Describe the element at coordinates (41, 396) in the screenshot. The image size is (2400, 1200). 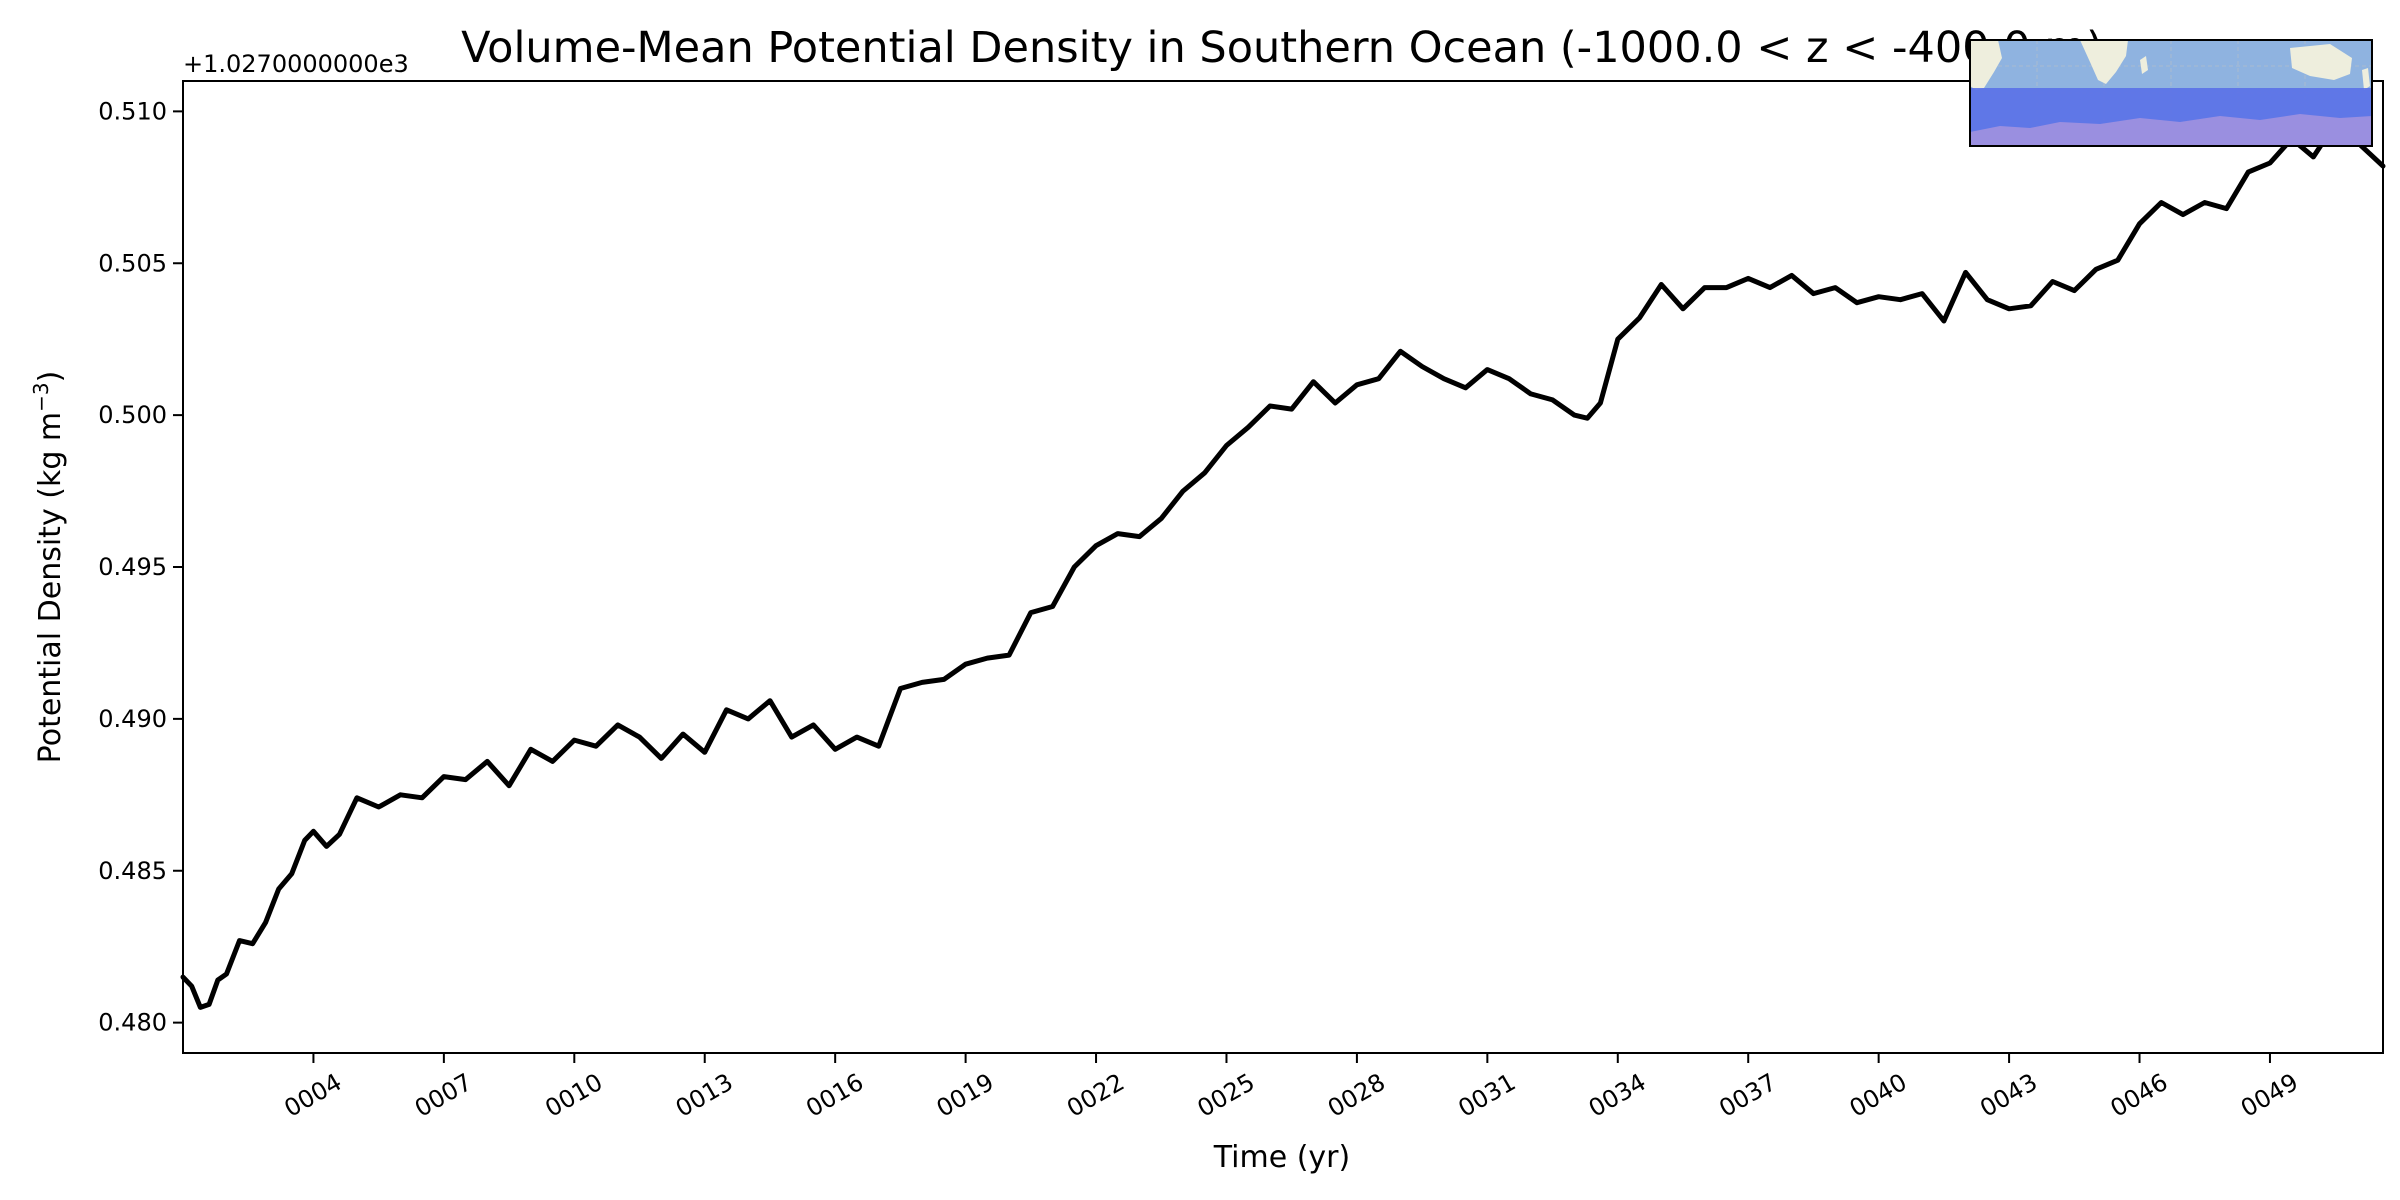
I see `y-axis-label-superscript: −3` at that location.